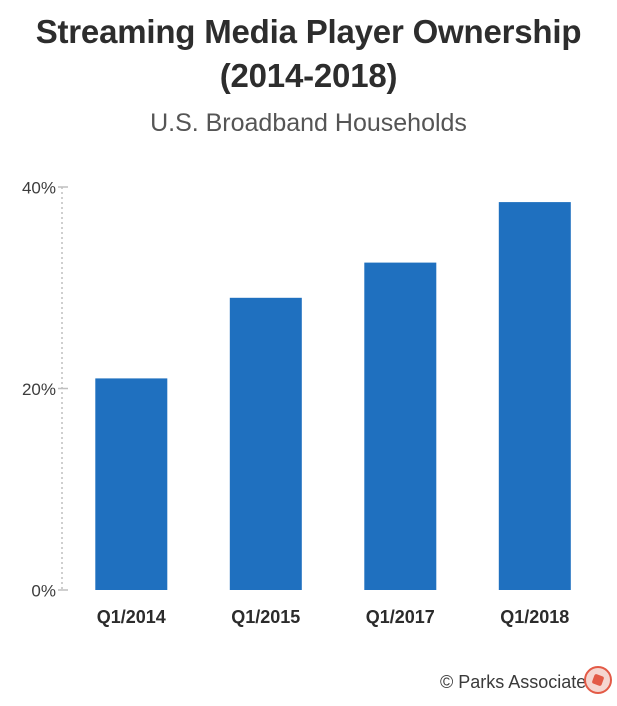  I want to click on x-tick-label: Q1/2015, so click(265, 617).